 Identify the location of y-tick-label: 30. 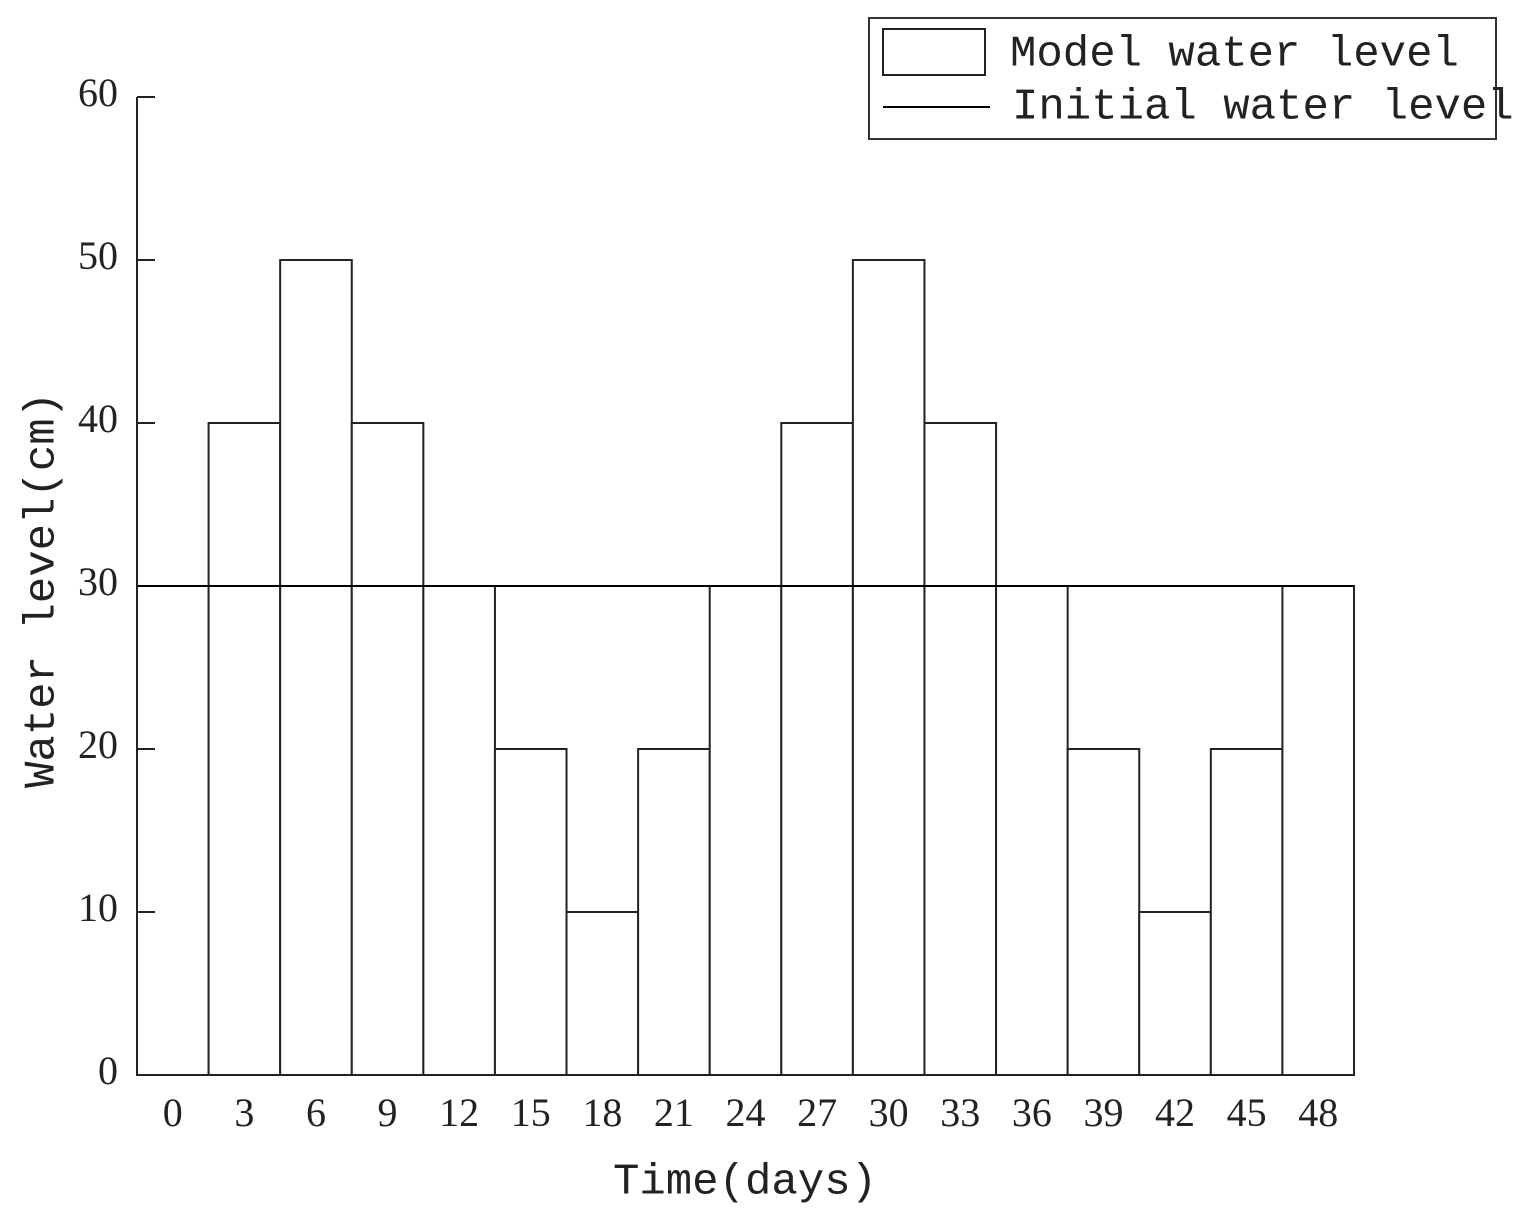
(98, 581).